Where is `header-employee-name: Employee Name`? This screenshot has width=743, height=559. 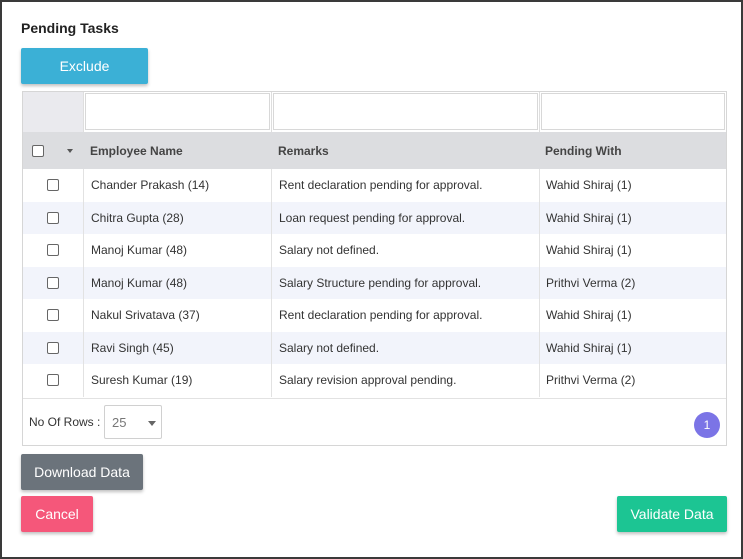
header-employee-name: Employee Name is located at coordinates (136, 150).